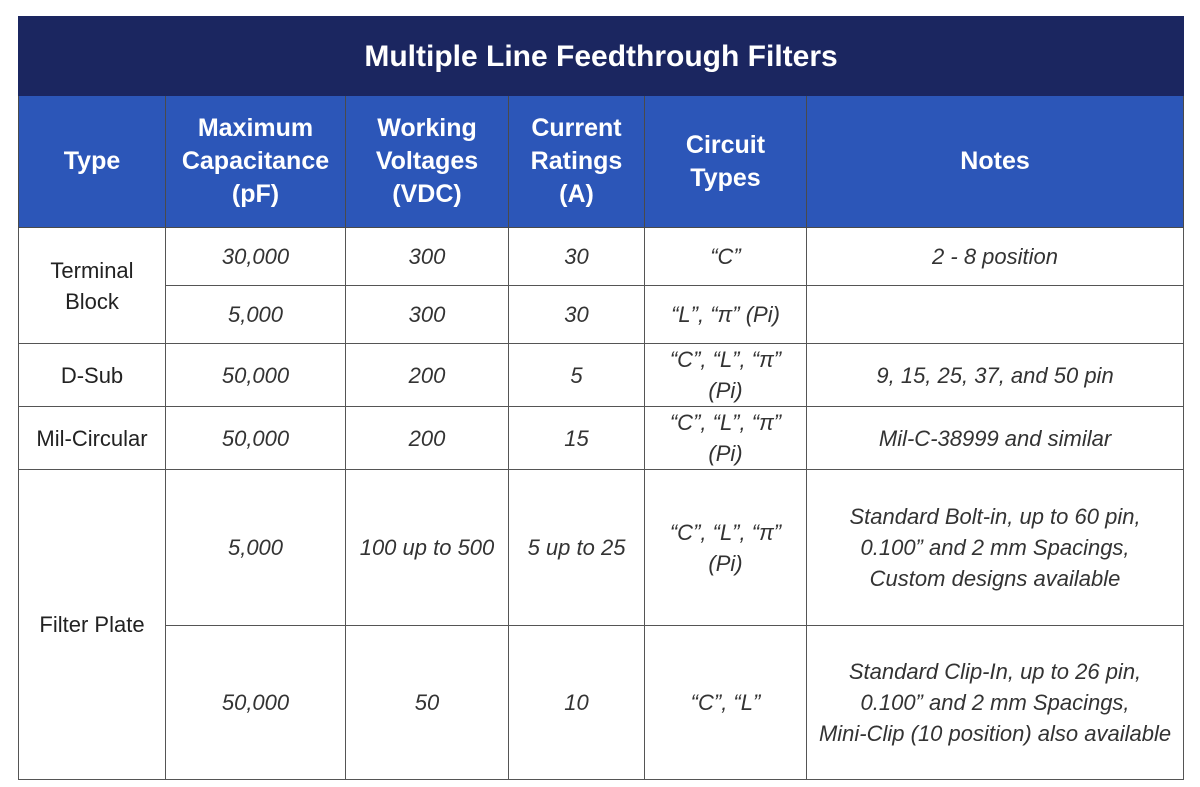 This screenshot has height=787, width=1200. What do you see at coordinates (725, 161) in the screenshot?
I see `column-header: Circuit Types` at bounding box center [725, 161].